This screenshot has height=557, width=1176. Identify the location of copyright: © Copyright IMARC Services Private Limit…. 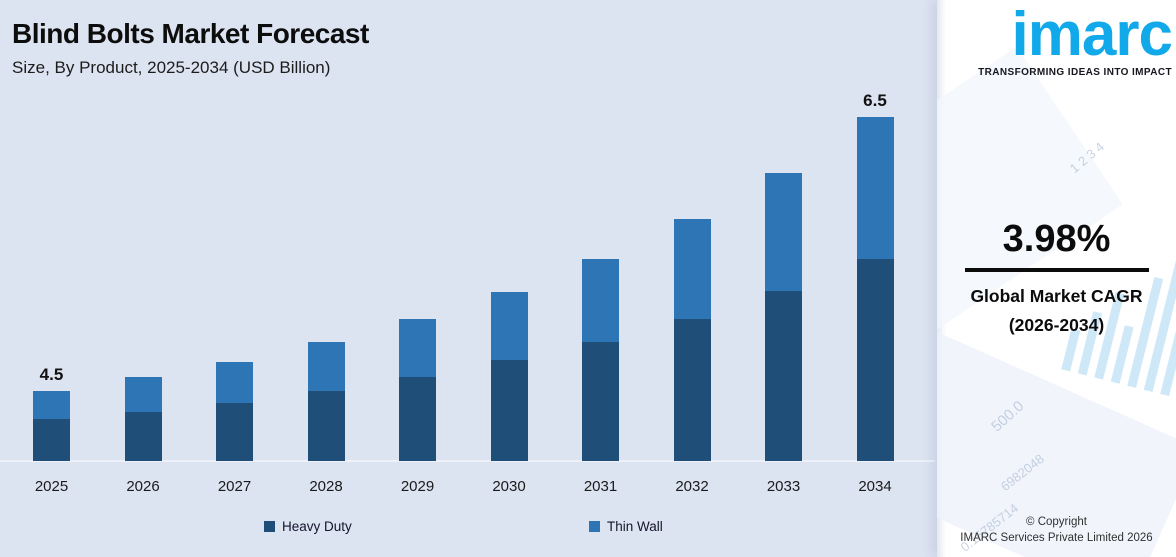
(1056, 530).